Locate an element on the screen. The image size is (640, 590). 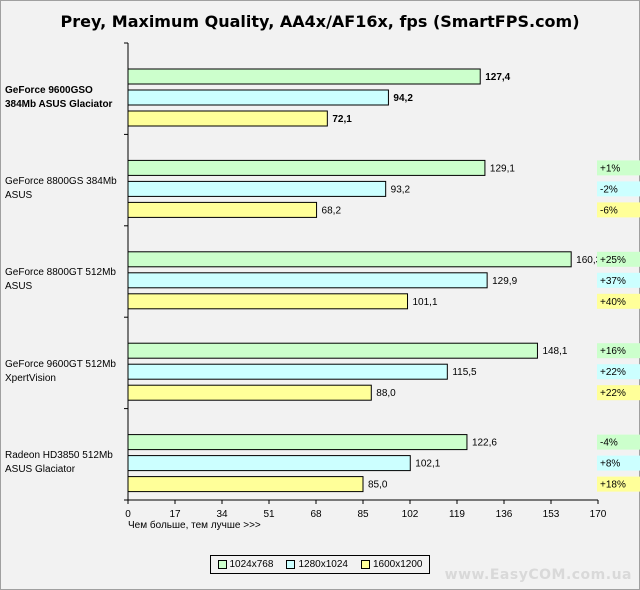
watermark: www.EasyCOM.com.ua is located at coordinates (538, 575).